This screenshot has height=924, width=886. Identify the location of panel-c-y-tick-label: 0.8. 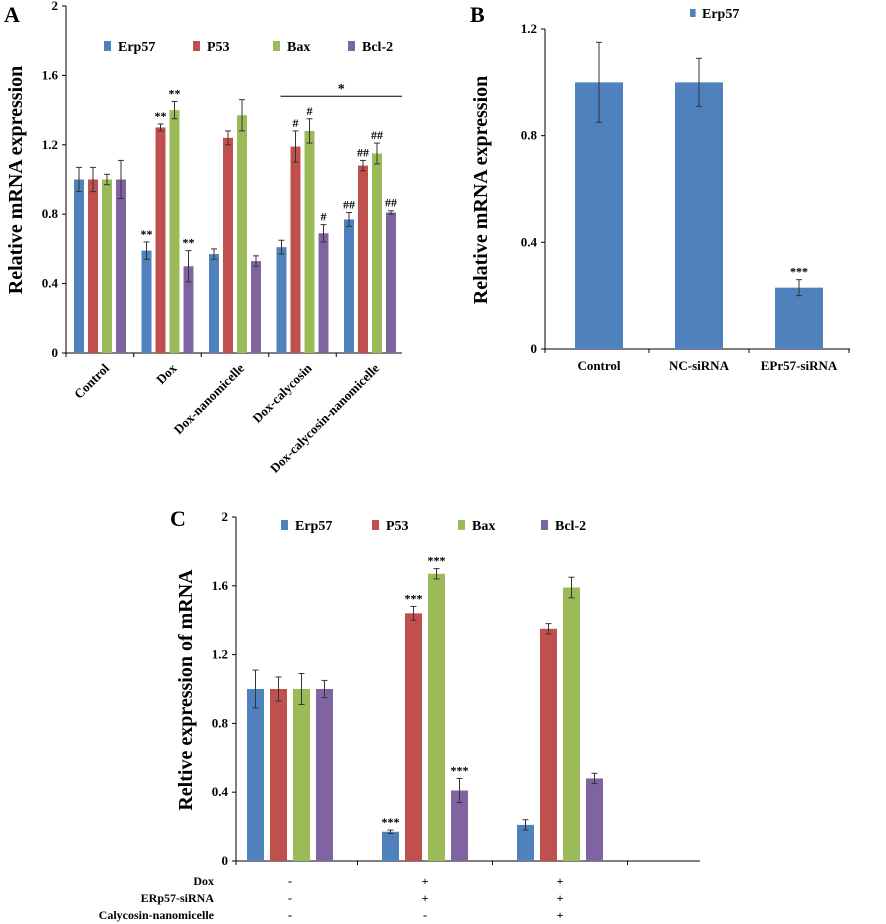
(220, 722).